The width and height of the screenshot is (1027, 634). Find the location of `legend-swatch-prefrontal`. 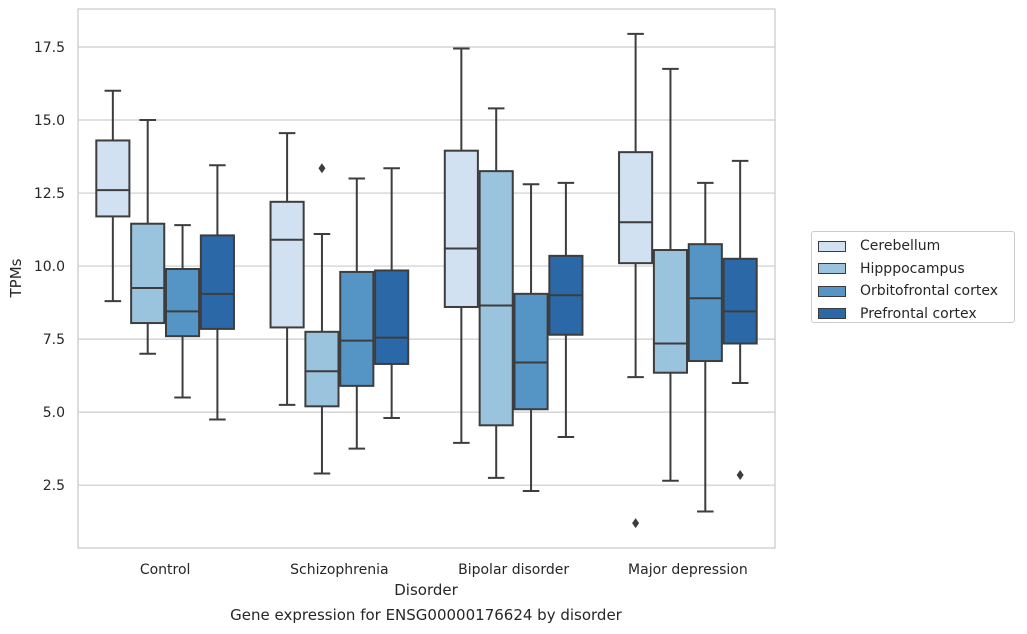

legend-swatch-prefrontal is located at coordinates (832, 314).